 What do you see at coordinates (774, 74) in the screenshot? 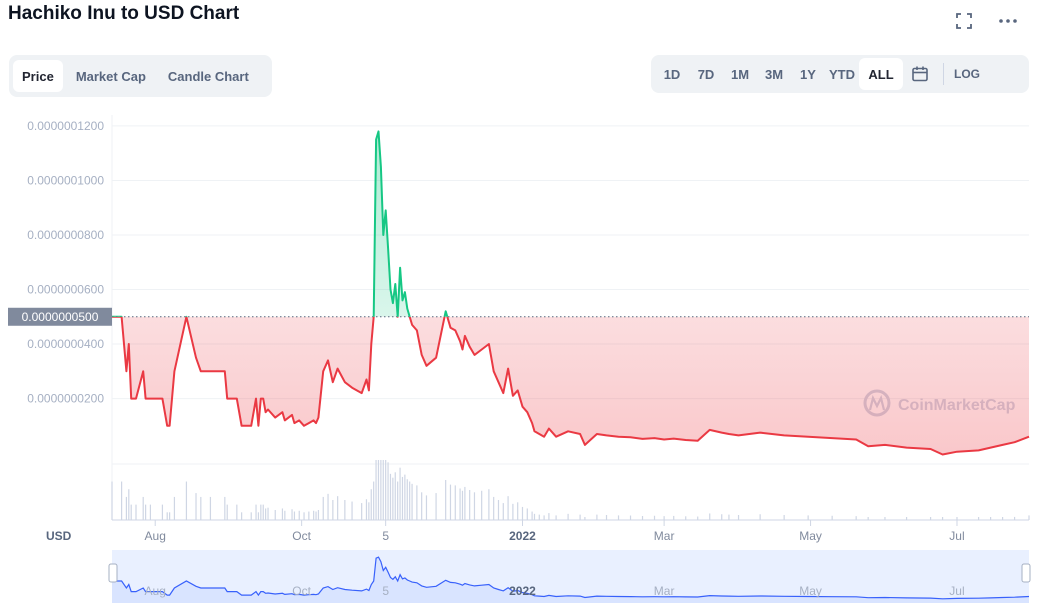
I see `range-3m: 3M` at bounding box center [774, 74].